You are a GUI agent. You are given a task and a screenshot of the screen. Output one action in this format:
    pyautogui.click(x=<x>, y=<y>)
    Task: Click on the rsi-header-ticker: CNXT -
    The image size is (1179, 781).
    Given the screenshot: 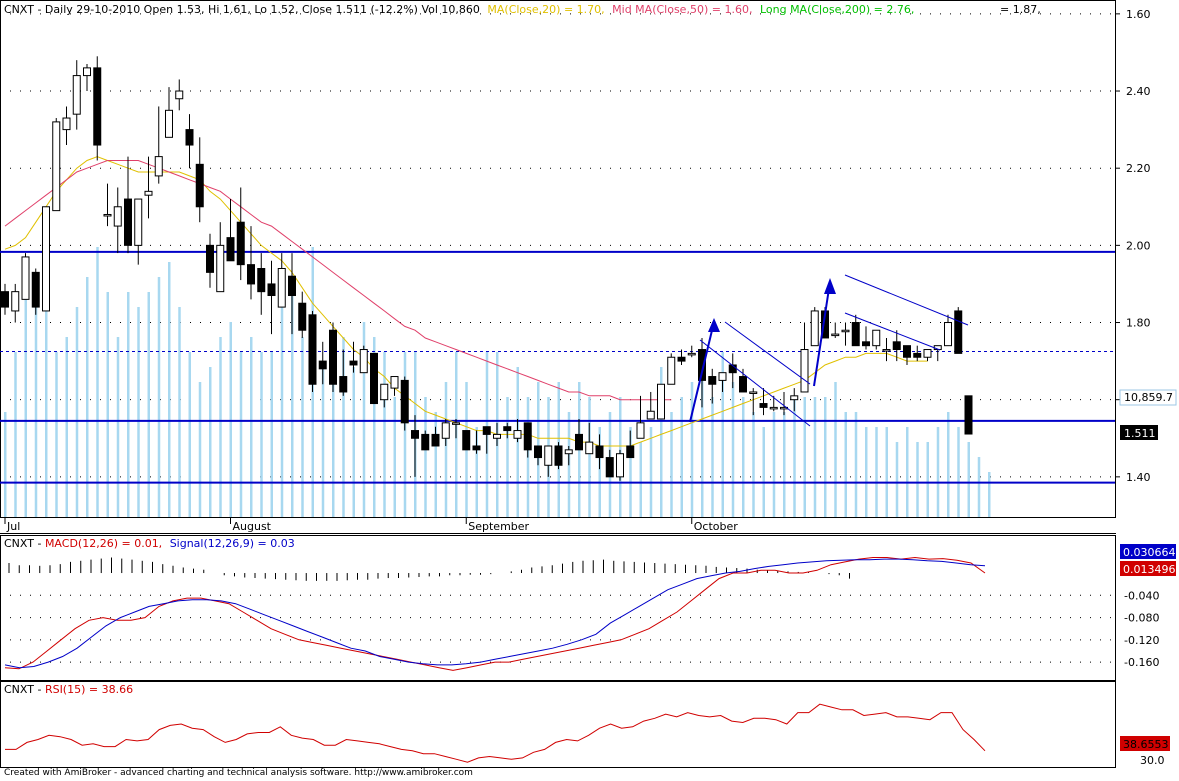 What is the action you would take?
    pyautogui.click(x=24, y=689)
    